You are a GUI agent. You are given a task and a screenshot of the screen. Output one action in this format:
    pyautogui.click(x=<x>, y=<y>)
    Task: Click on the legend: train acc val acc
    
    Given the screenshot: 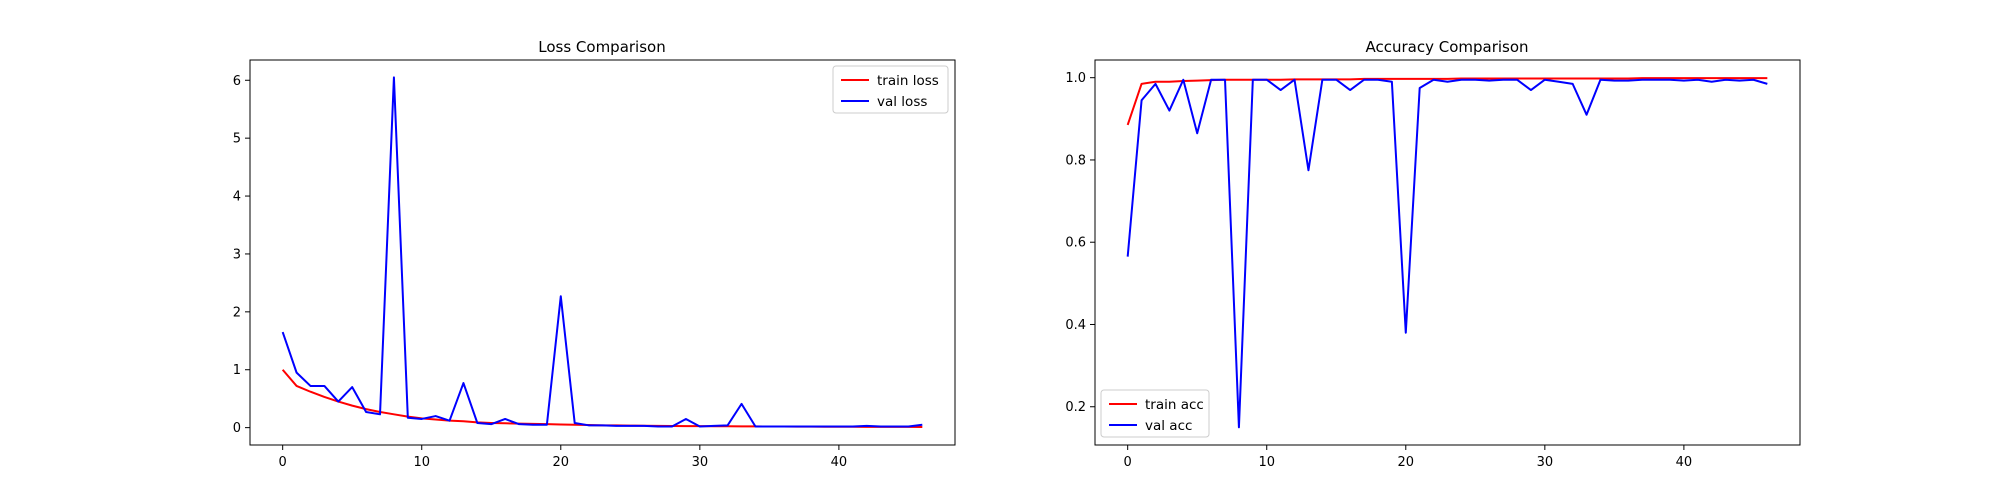 What is the action you would take?
    pyautogui.click(x=1155, y=413)
    